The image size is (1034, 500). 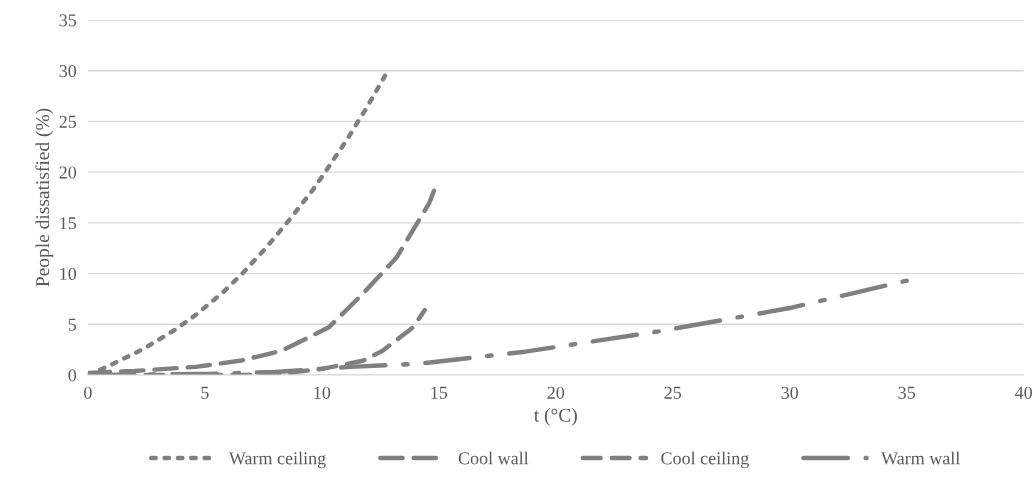 I want to click on y-tick-label: 10, so click(x=68, y=274).